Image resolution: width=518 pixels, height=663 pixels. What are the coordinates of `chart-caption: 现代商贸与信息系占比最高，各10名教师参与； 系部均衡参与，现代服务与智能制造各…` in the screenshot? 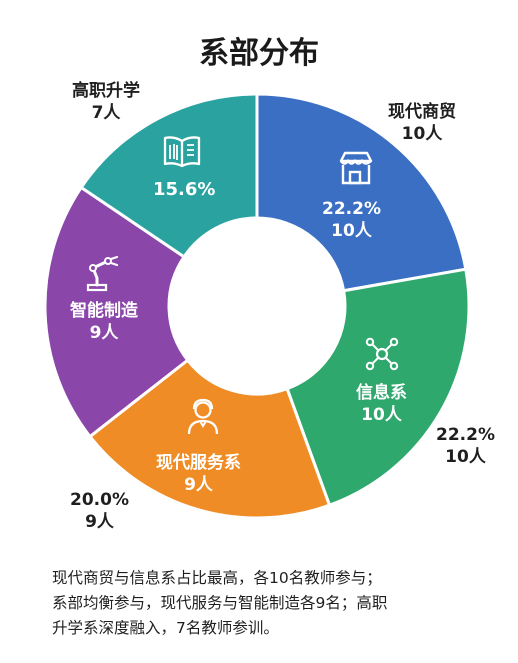 It's located at (272, 603).